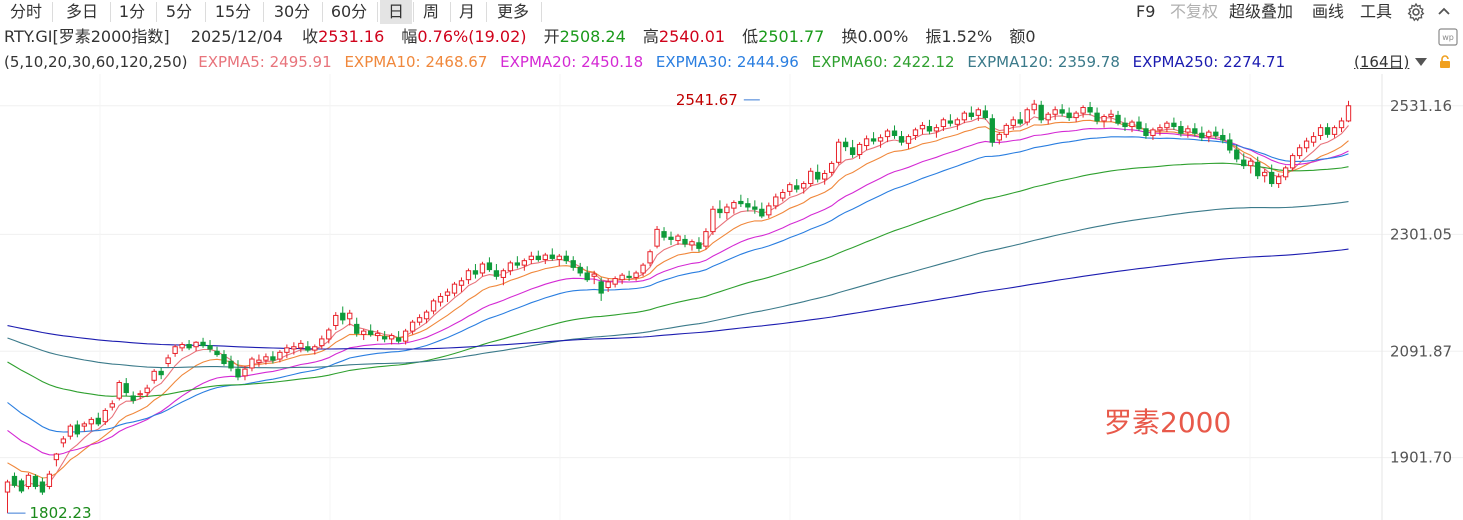 The image size is (1463, 520). I want to click on open-label: 开, so click(551, 36).